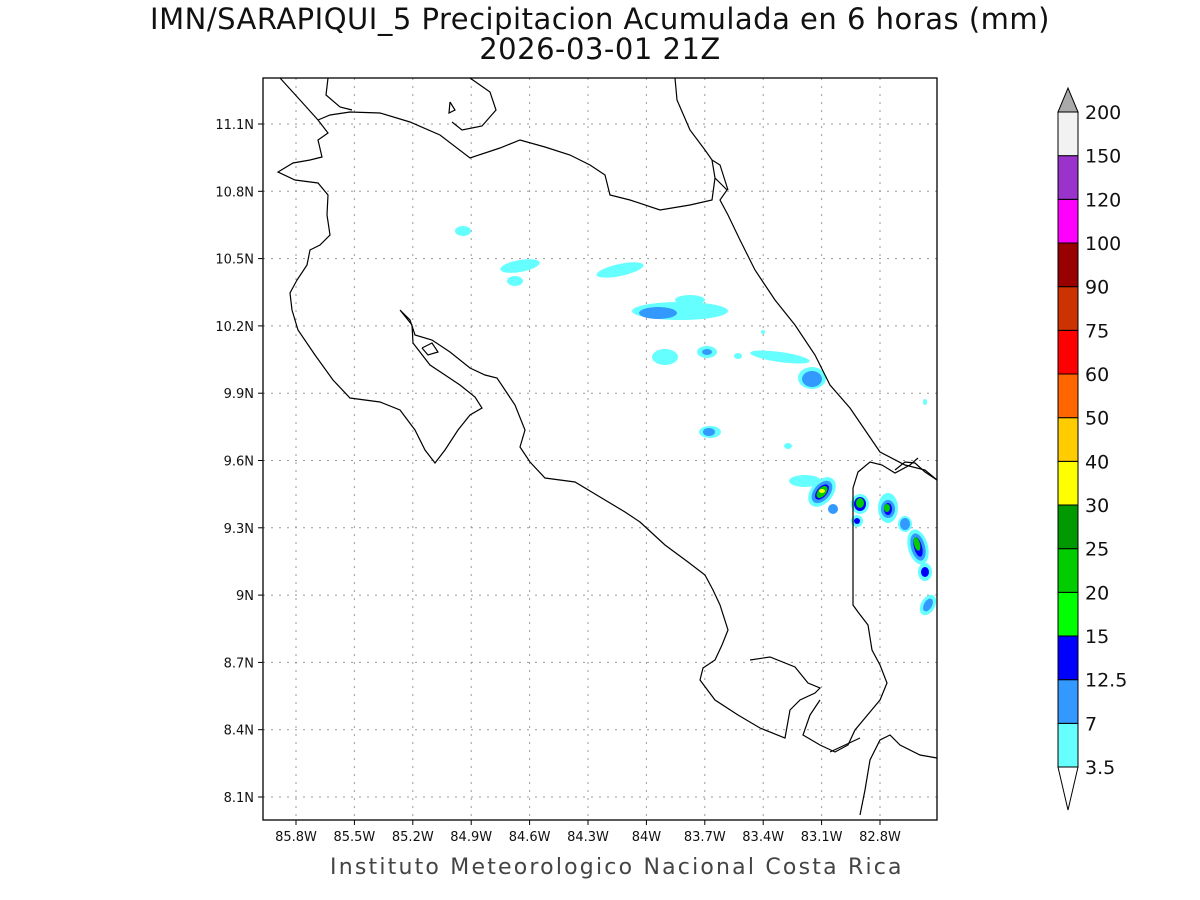 The image size is (1200, 900). I want to click on colorbar-over-triangle, so click(1068, 99).